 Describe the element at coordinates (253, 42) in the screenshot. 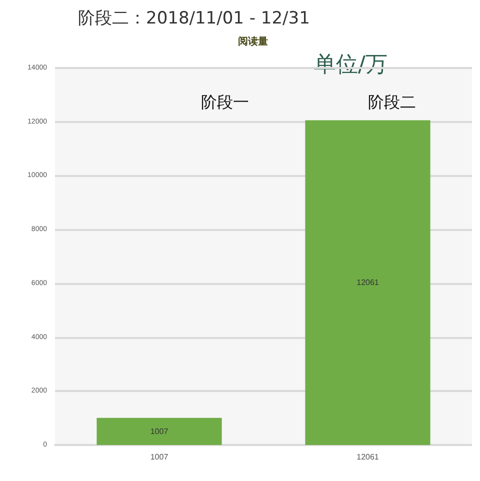

I see `chart-title: 阅读量` at that location.